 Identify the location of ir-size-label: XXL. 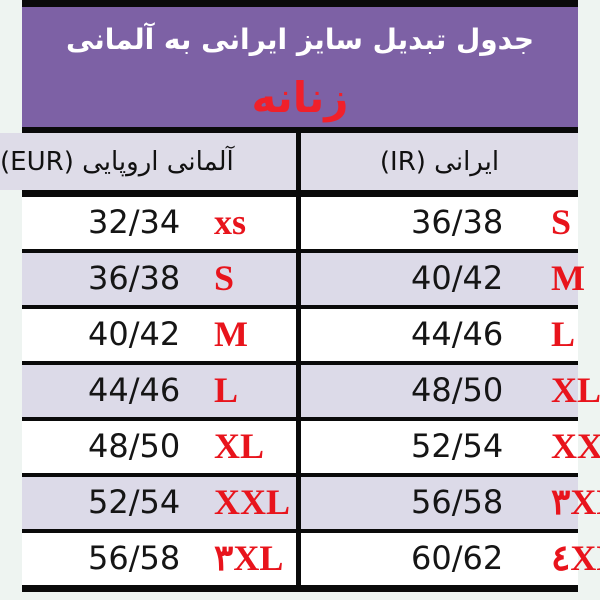
(575, 446).